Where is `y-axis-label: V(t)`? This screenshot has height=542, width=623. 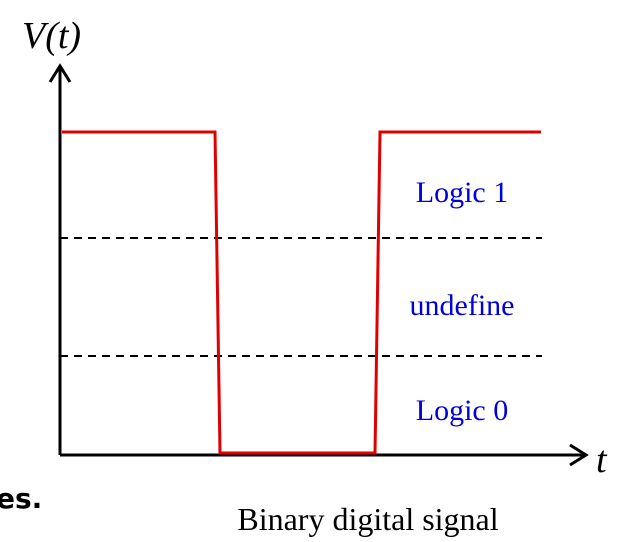
y-axis-label: V(t) is located at coordinates (51, 36).